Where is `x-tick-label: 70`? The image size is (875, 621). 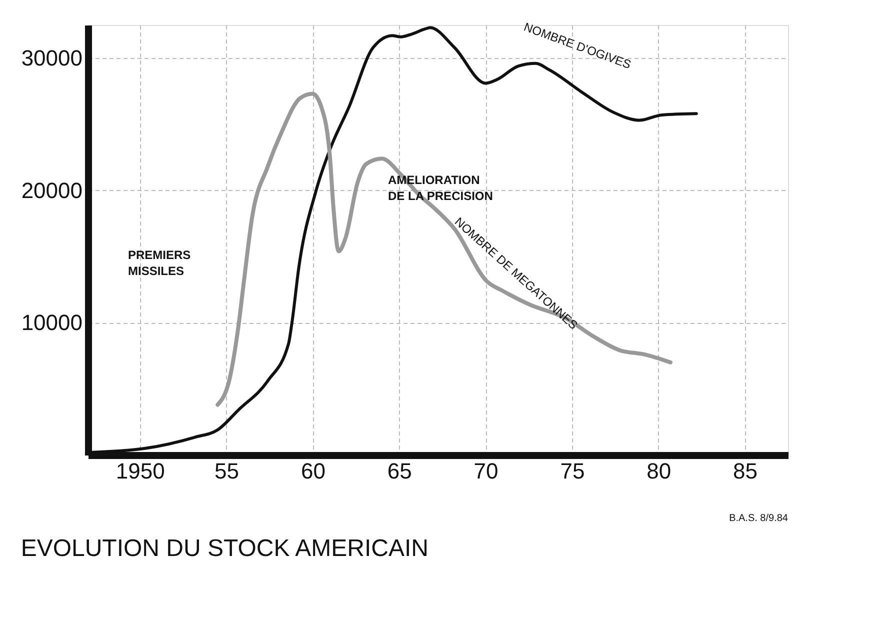 x-tick-label: 70 is located at coordinates (486, 471).